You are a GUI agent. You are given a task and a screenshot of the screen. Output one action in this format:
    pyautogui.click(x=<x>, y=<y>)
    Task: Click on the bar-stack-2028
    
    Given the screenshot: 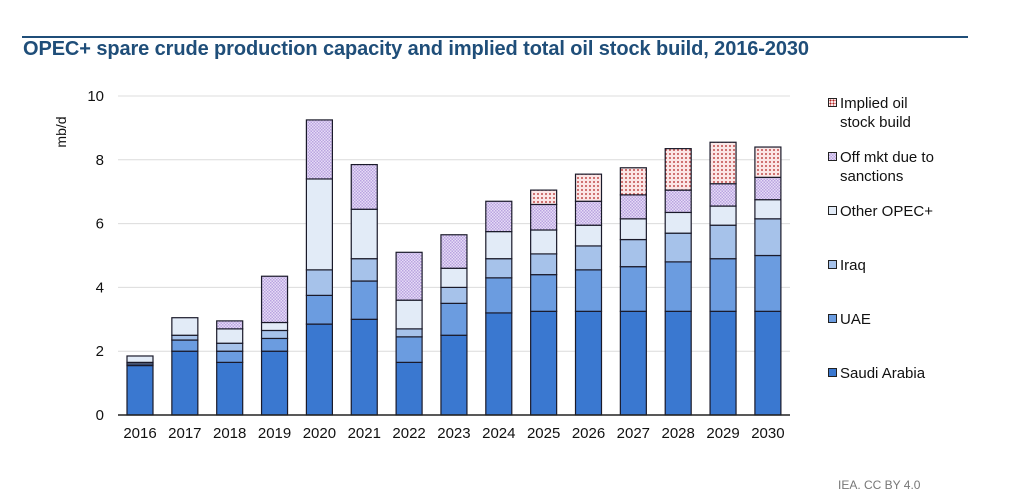 What is the action you would take?
    pyautogui.click(x=678, y=282)
    